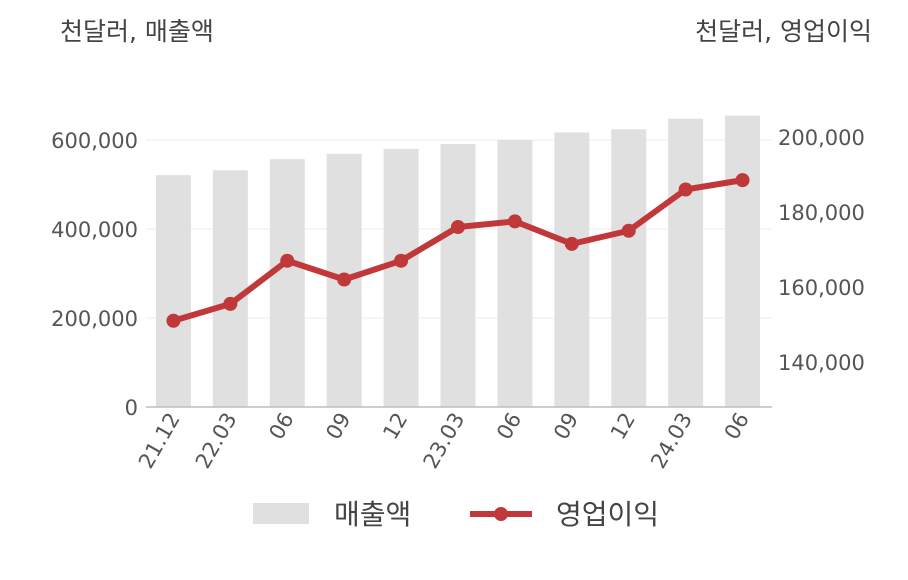 Image resolution: width=908 pixels, height=580 pixels. I want to click on x-tick-label: 22.03, so click(216, 441).